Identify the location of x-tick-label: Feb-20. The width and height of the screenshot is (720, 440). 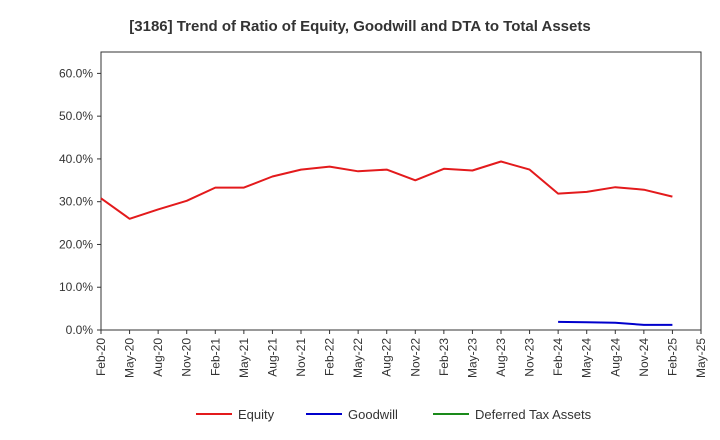
(101, 357).